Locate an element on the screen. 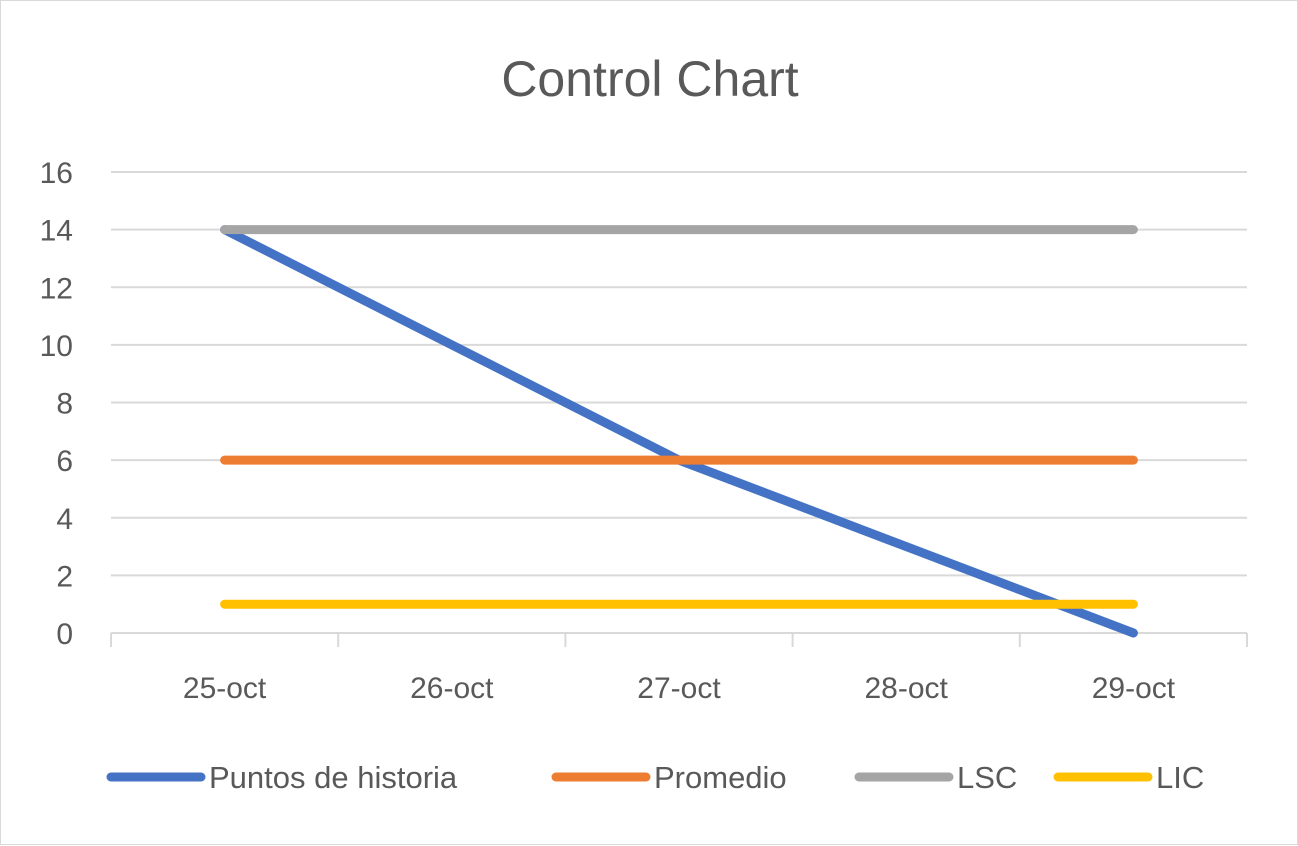 The width and height of the screenshot is (1298, 846). chart-title: Control Chart is located at coordinates (649, 79).